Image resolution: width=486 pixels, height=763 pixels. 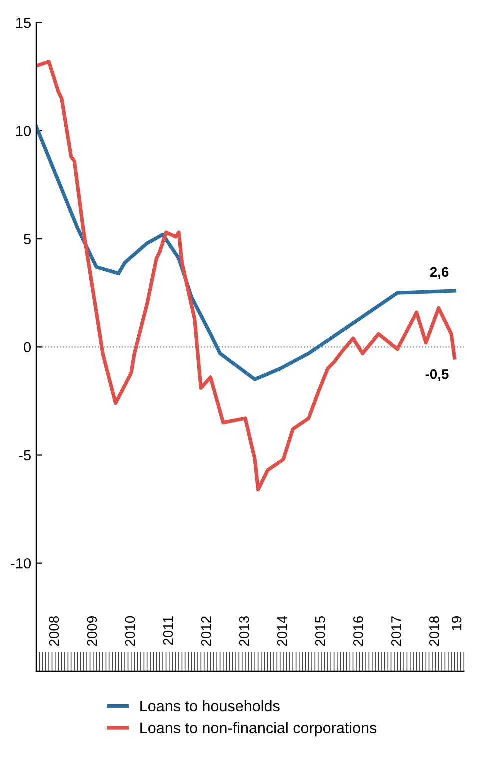 What do you see at coordinates (24, 131) in the screenshot?
I see `y-tick-label: 10` at bounding box center [24, 131].